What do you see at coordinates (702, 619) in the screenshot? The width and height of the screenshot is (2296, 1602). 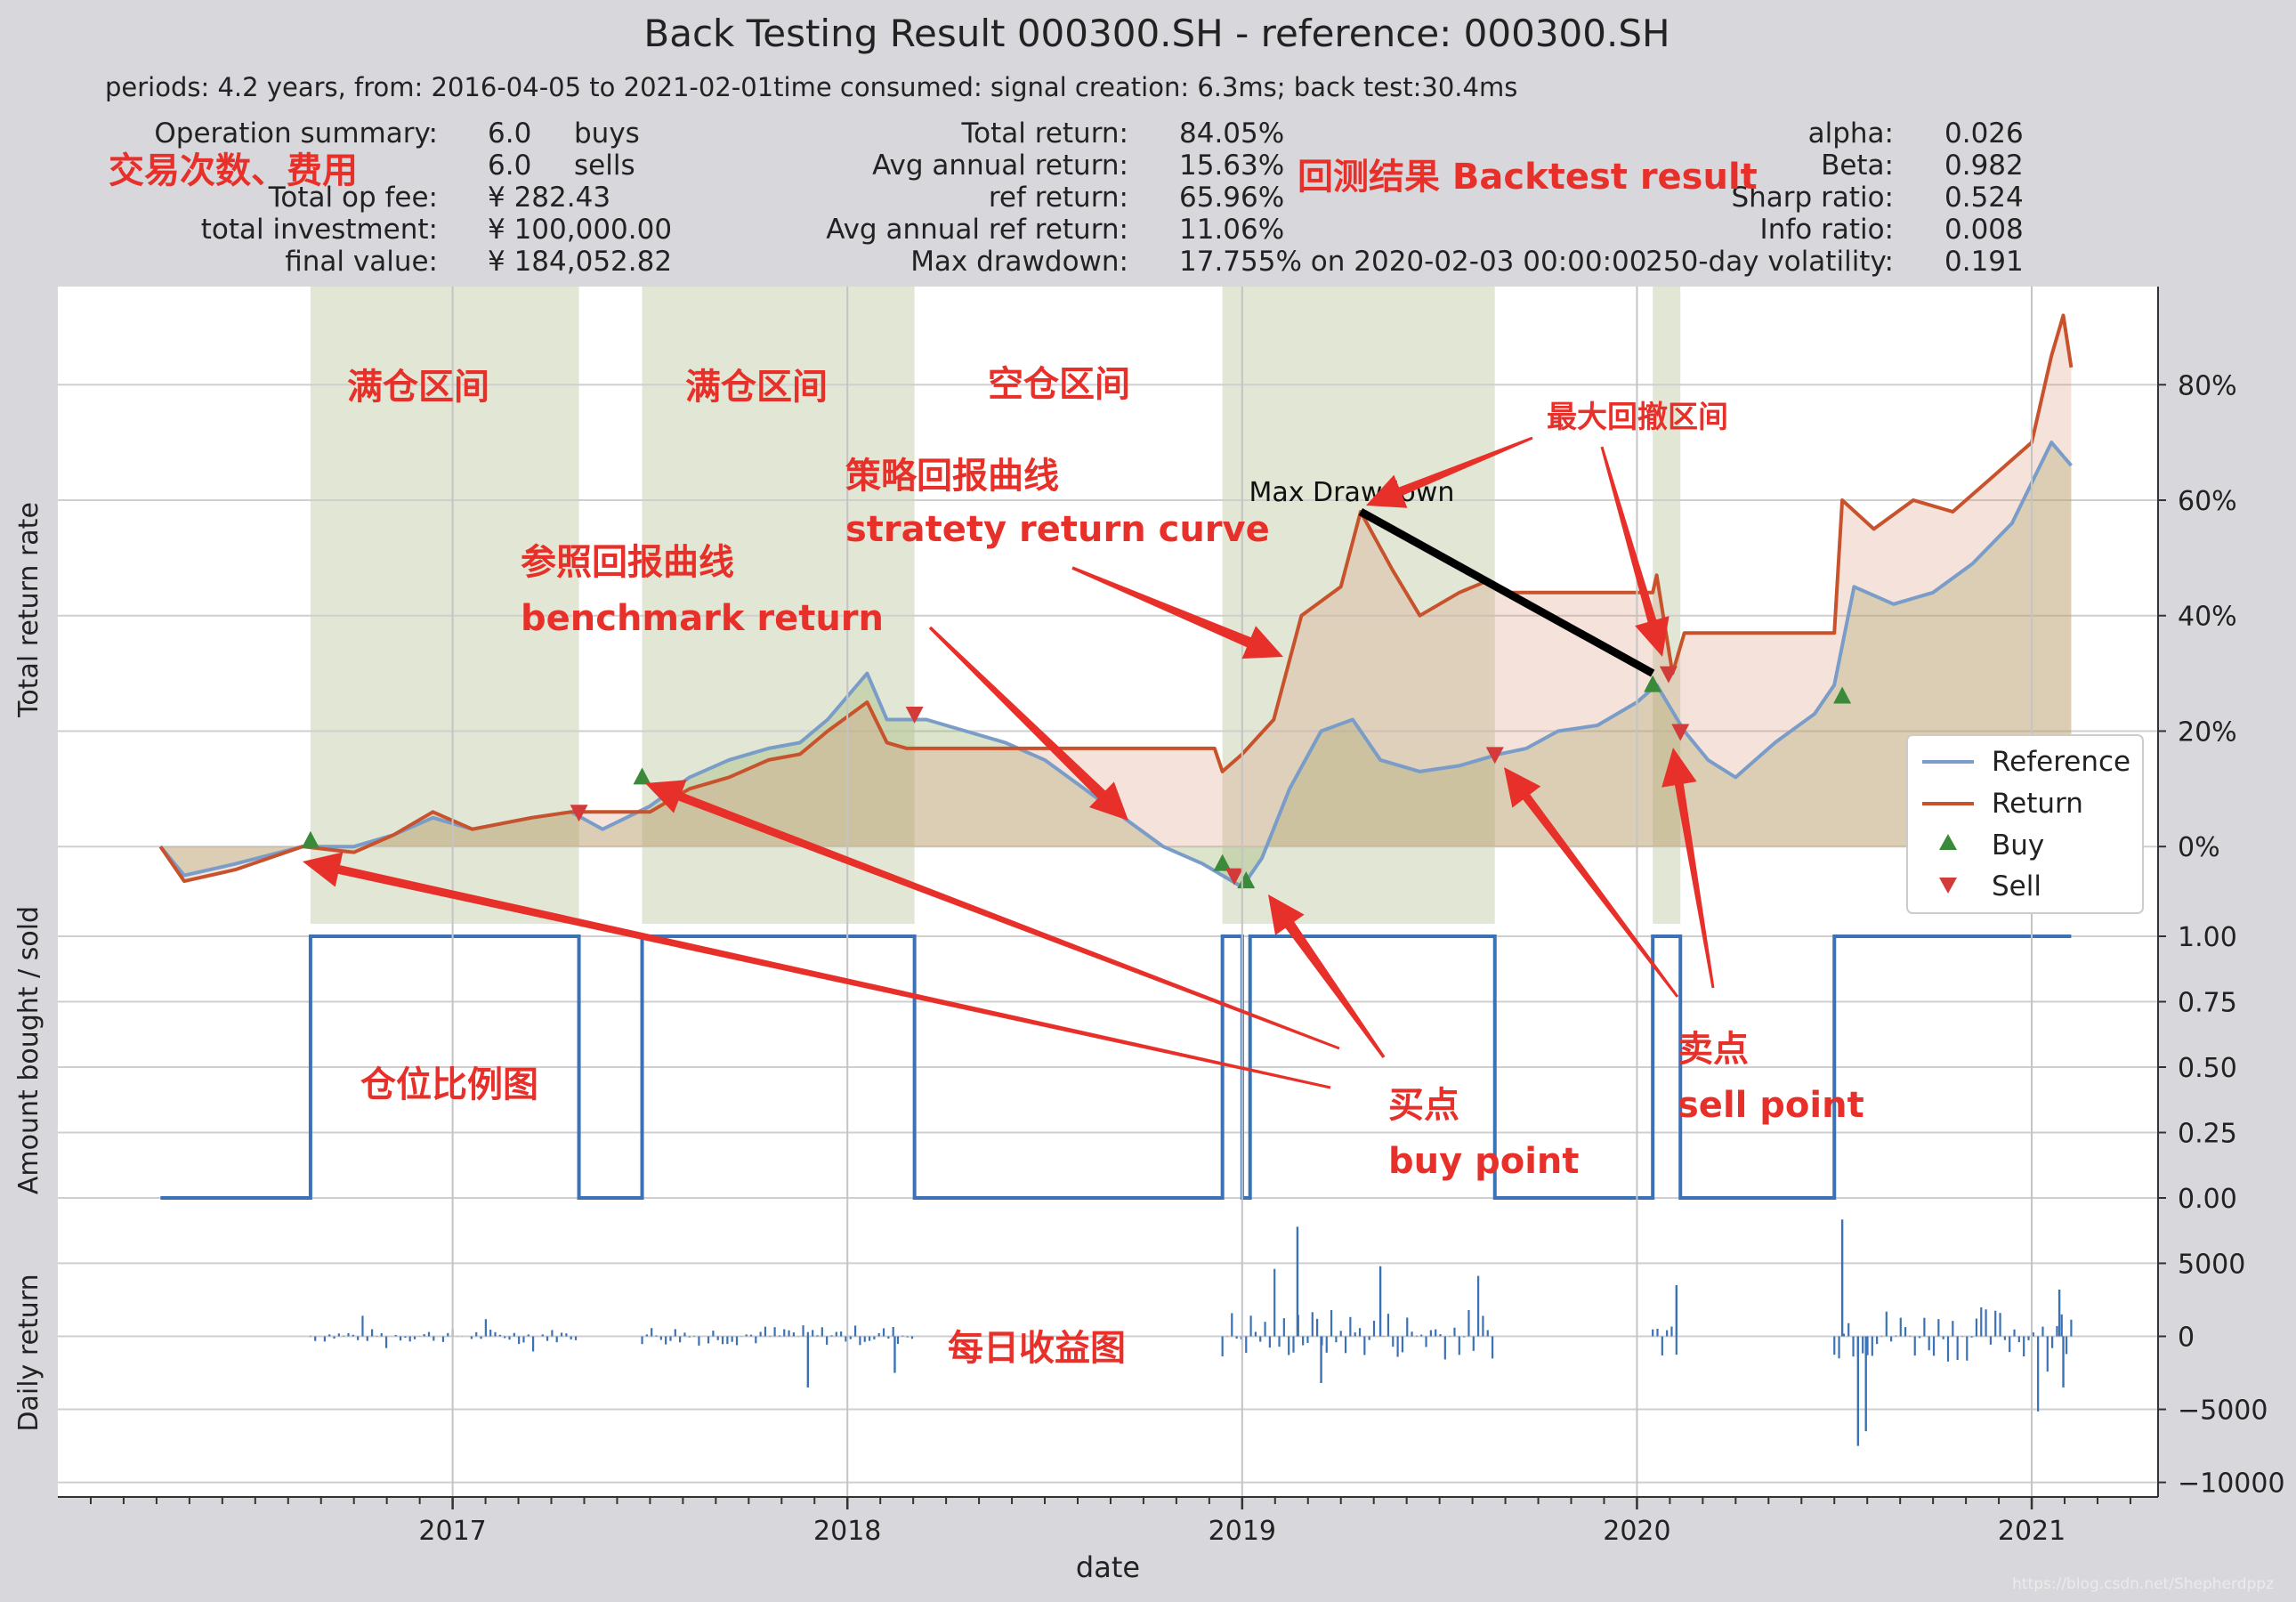 I see `annotation-benchmark-en: benchmark return` at bounding box center [702, 619].